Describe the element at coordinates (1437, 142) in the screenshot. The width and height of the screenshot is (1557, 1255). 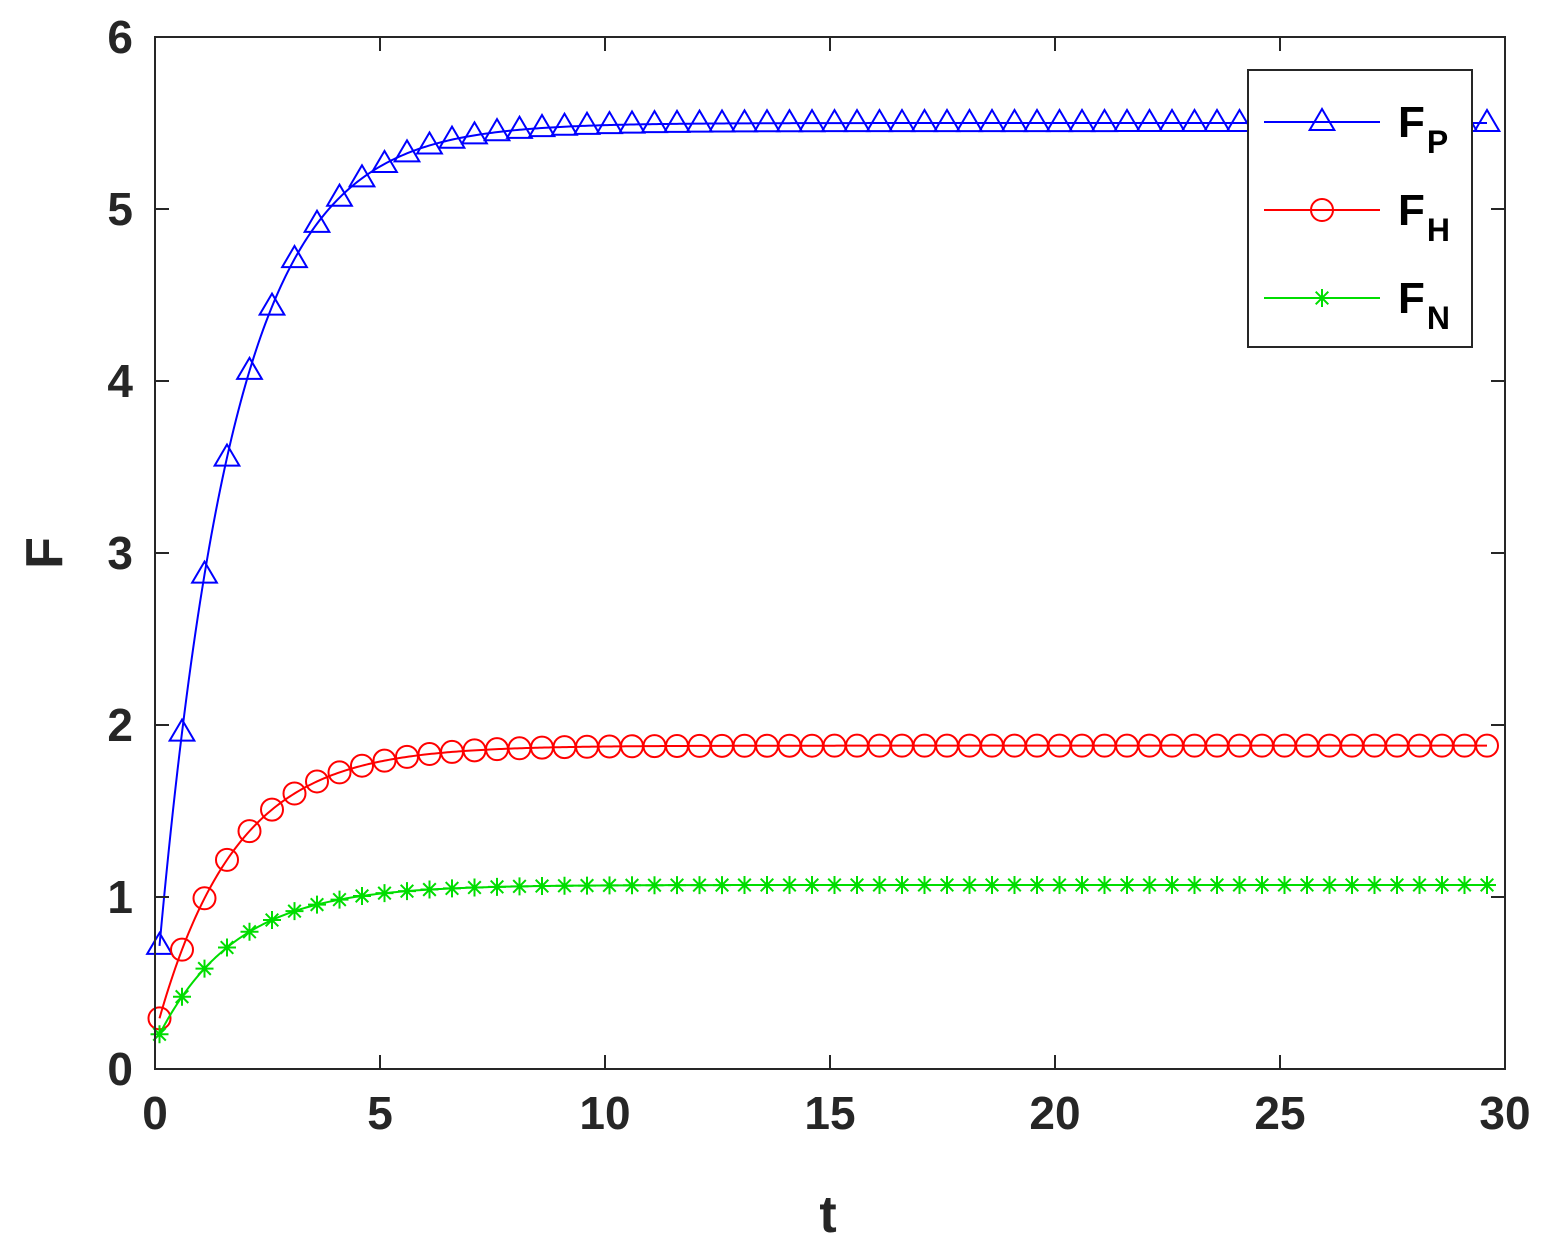
I see `legend-label-sub-fp: P` at that location.